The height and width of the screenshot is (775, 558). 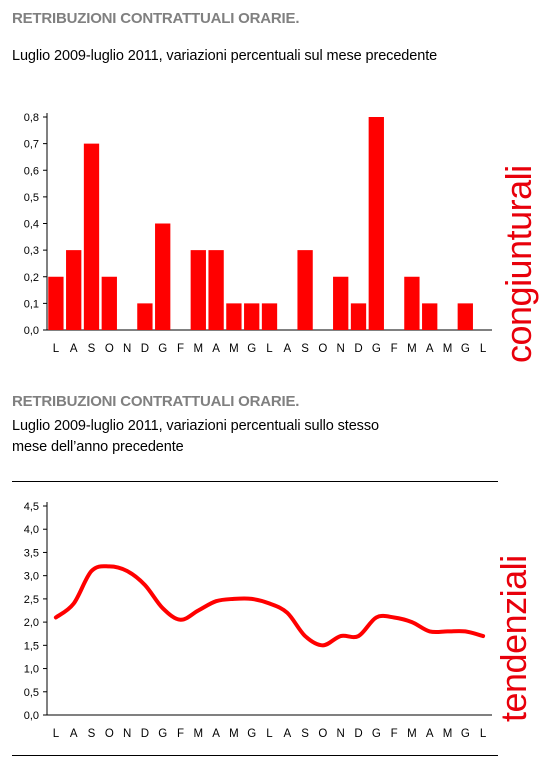 I want to click on y-tick-label: 4,0, so click(x=31, y=530).